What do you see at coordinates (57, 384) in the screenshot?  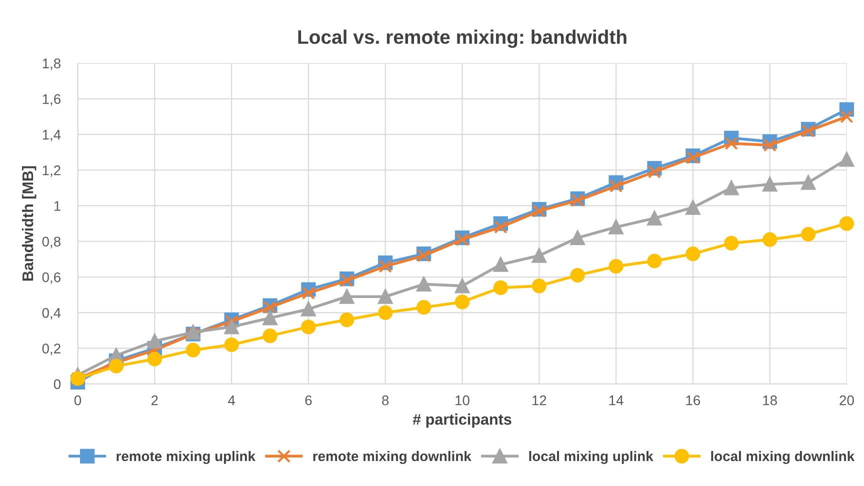 I see `y-tick-label: 0` at bounding box center [57, 384].